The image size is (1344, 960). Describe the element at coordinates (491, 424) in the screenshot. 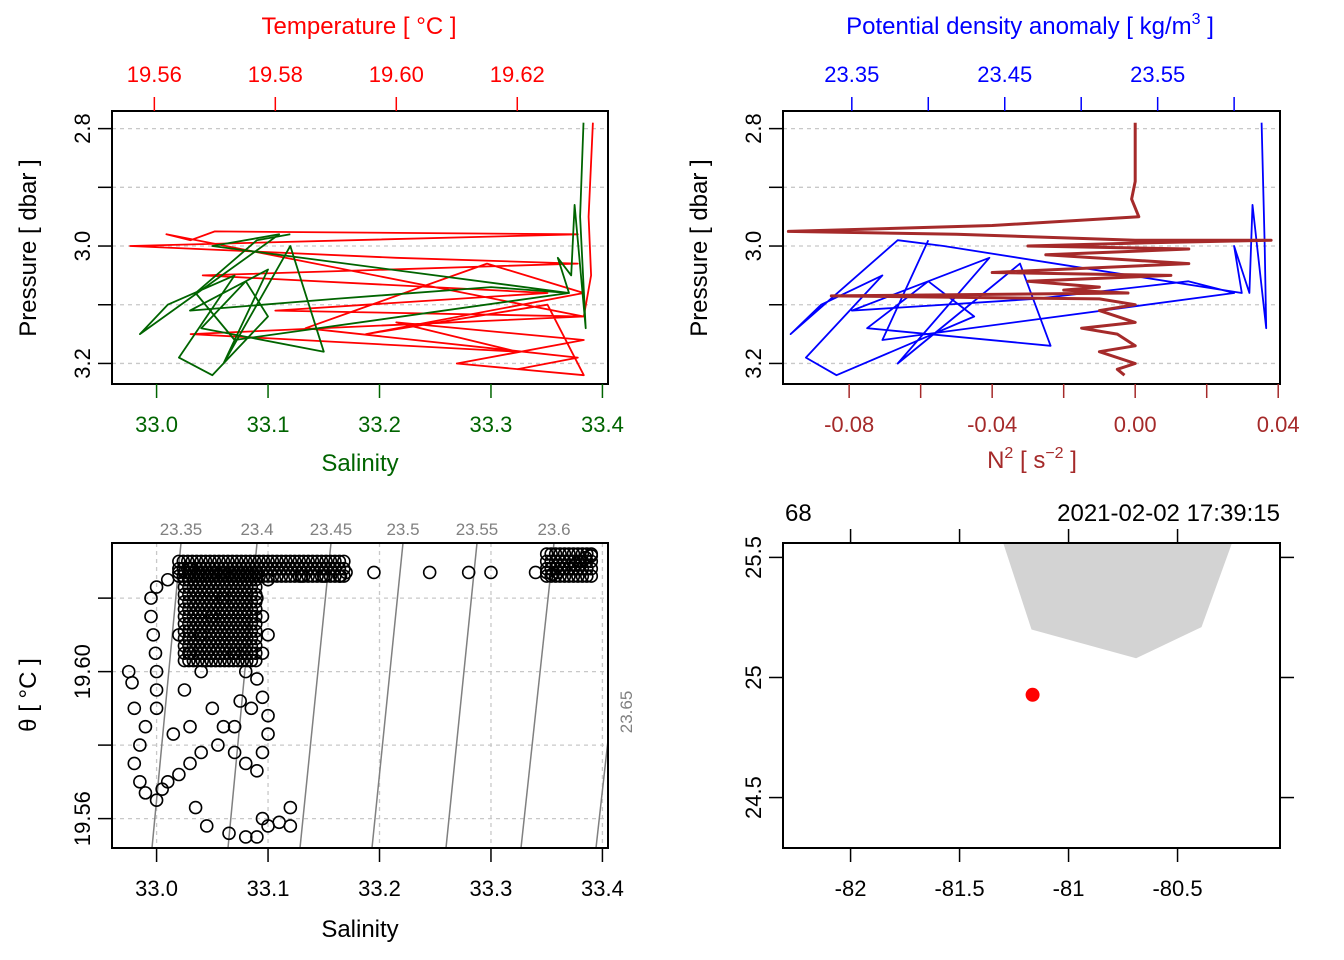

I see `salinity-tick-label: 33.3` at that location.